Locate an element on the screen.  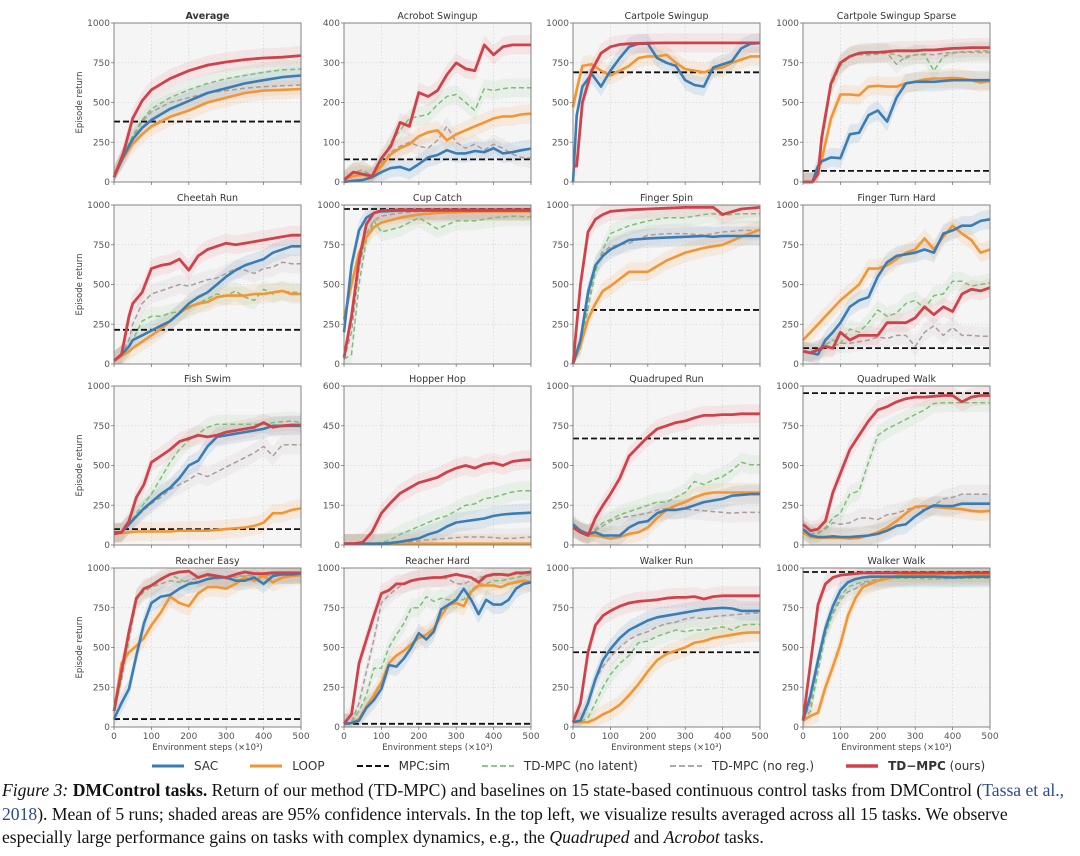
subplot-acrobot-swingup: 0 100 200 300 400 Acrobot Swingup is located at coordinates (427, 99).